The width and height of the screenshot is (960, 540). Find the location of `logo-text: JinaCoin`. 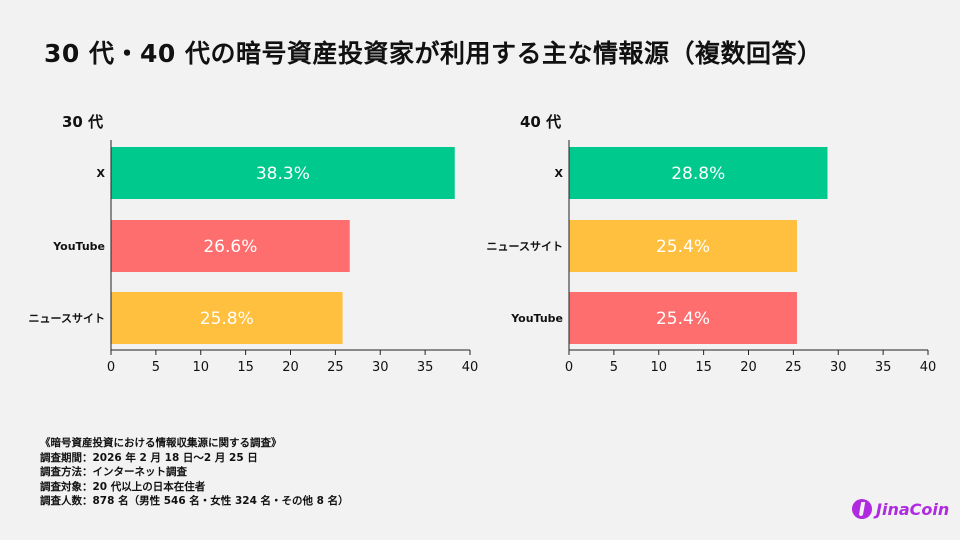

logo-text: JinaCoin is located at coordinates (913, 509).